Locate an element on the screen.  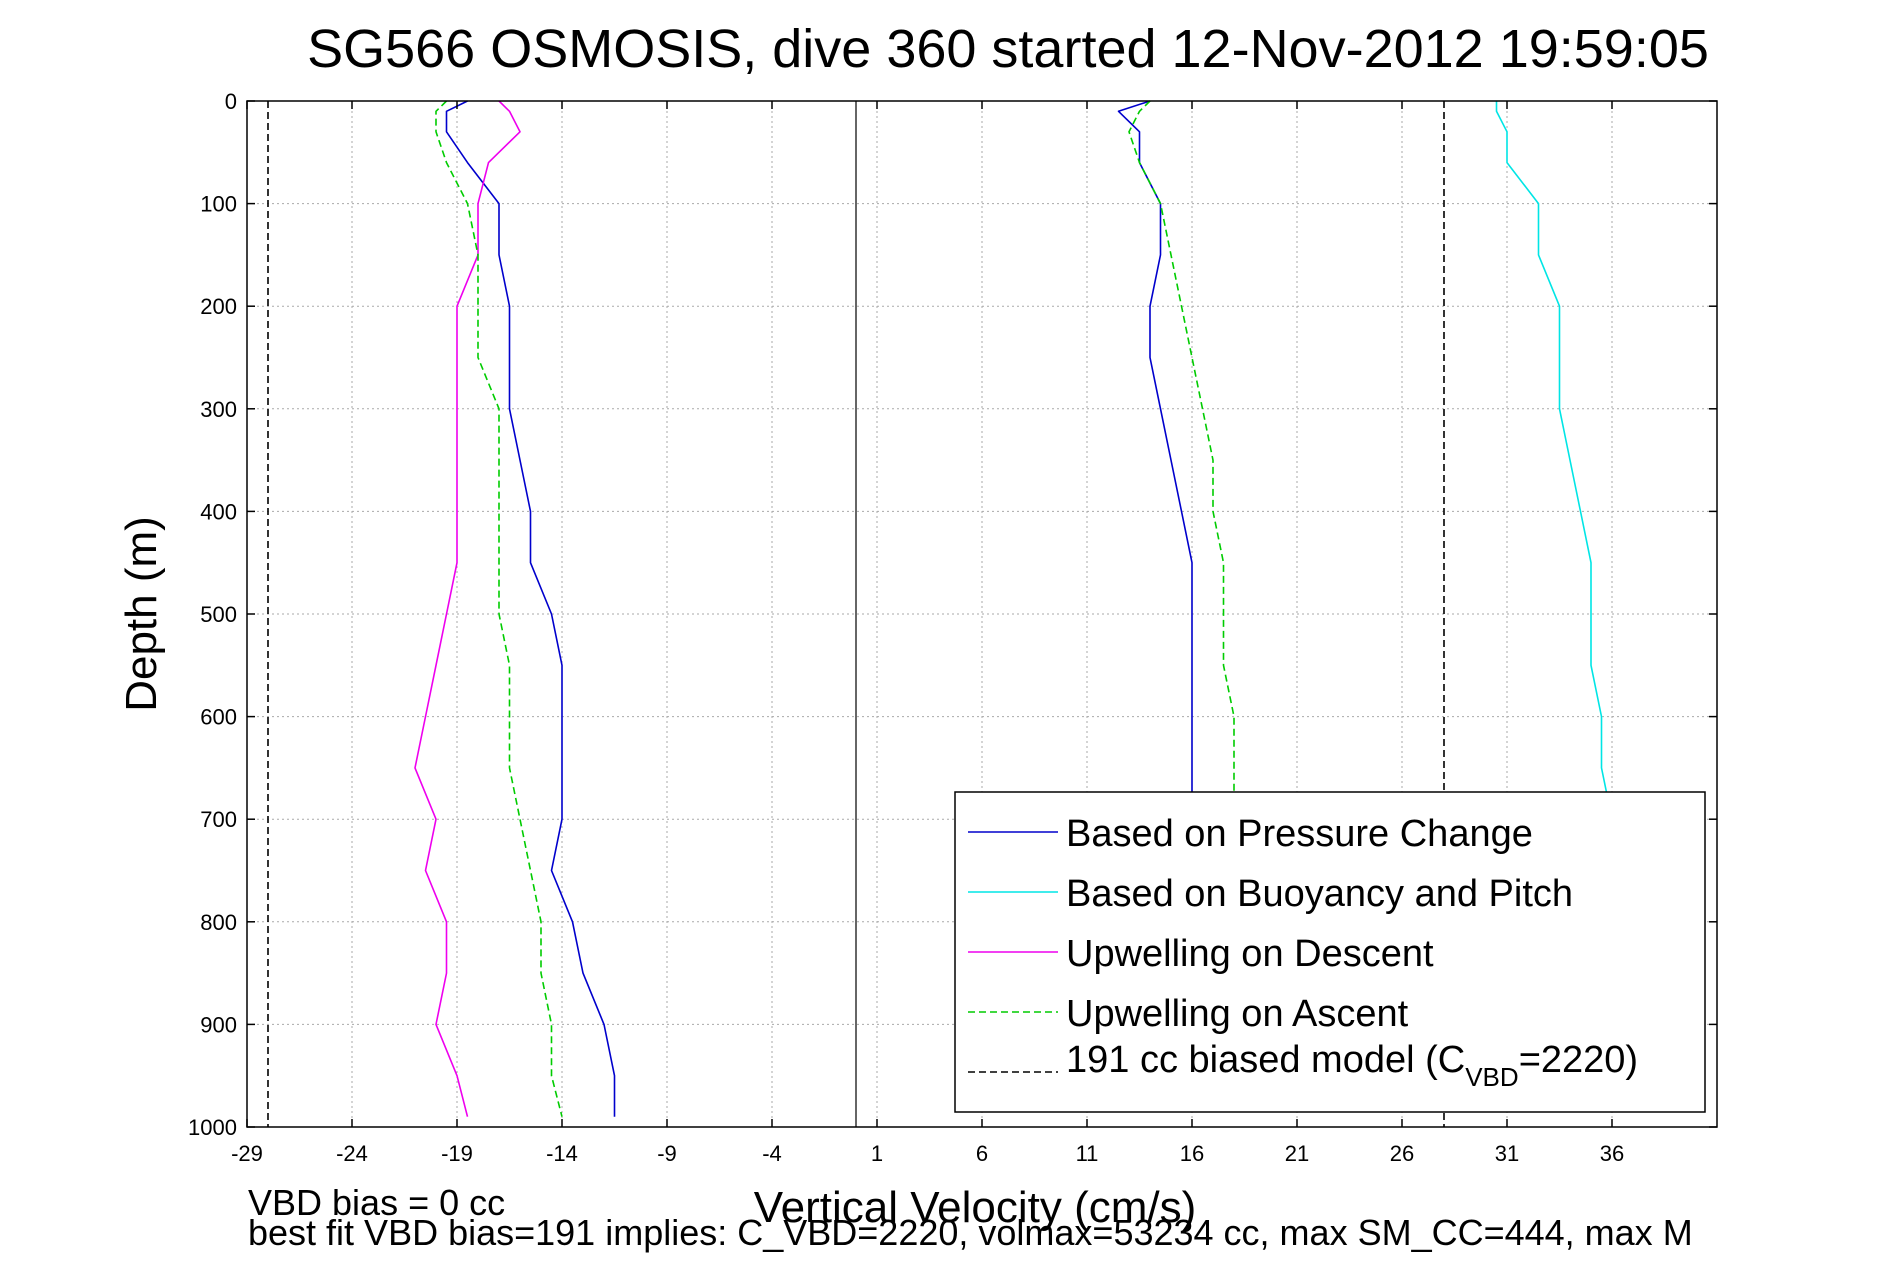
x-tick-label: -9 is located at coordinates (667, 1153).